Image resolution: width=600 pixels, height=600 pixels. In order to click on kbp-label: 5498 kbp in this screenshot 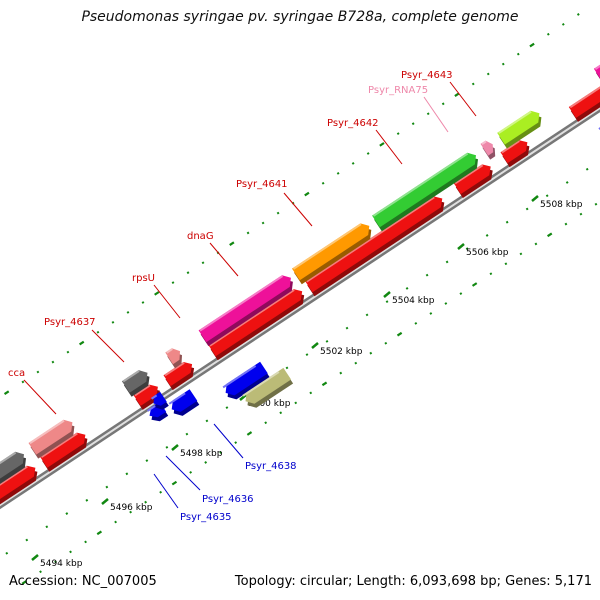, I will do `click(201, 454)`.